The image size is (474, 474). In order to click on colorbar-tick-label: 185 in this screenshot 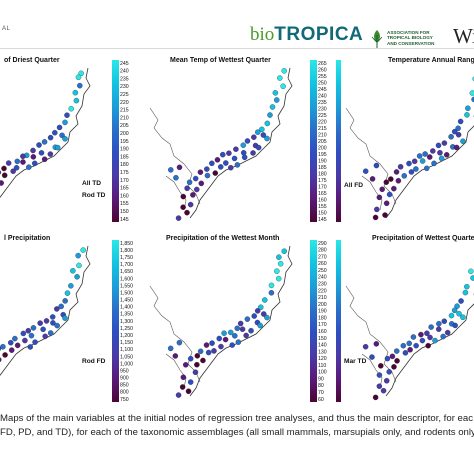, I will do `click(322, 168)`.